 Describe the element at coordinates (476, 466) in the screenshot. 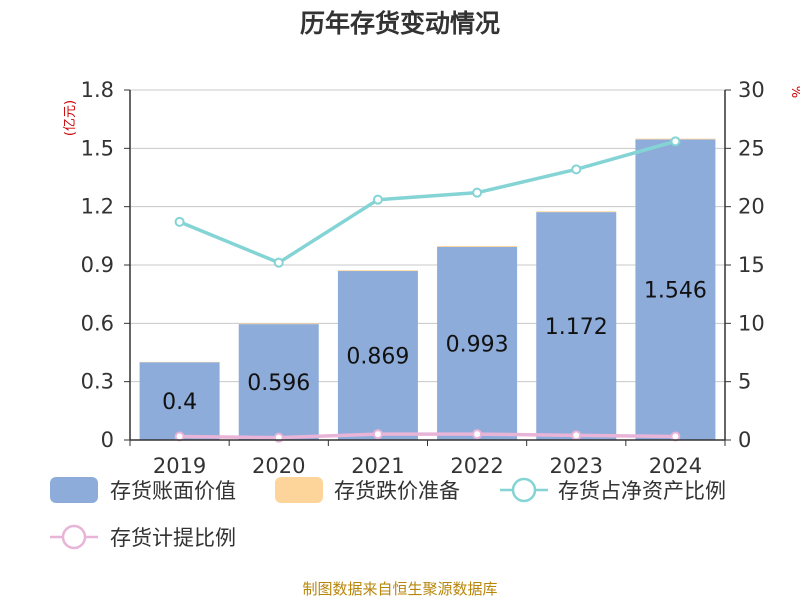

I see `x-tick-label: 2022` at that location.